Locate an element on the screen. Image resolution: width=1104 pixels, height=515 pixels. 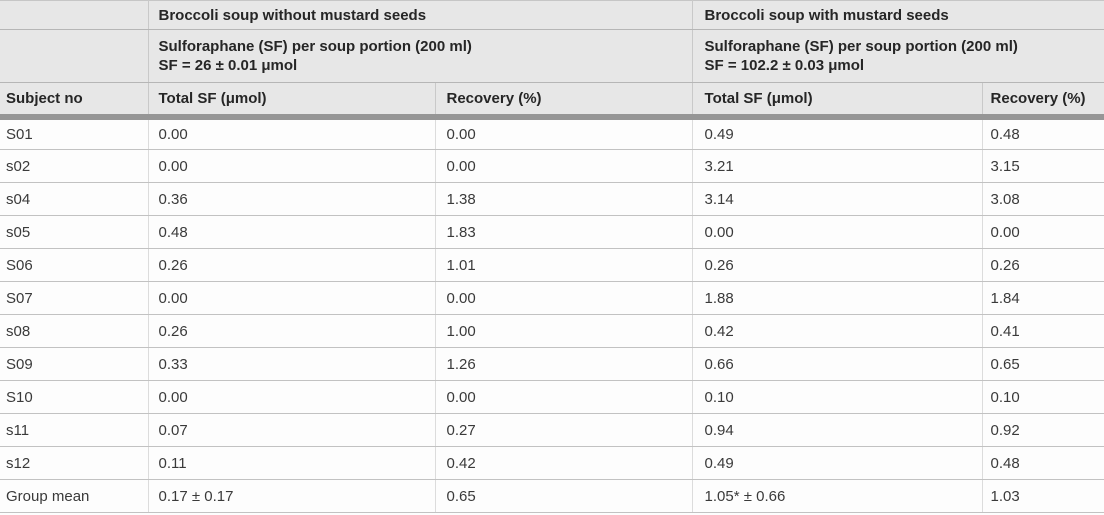
table-row: S06 0.26 1.01 0.26 0.26 is located at coordinates (552, 265).